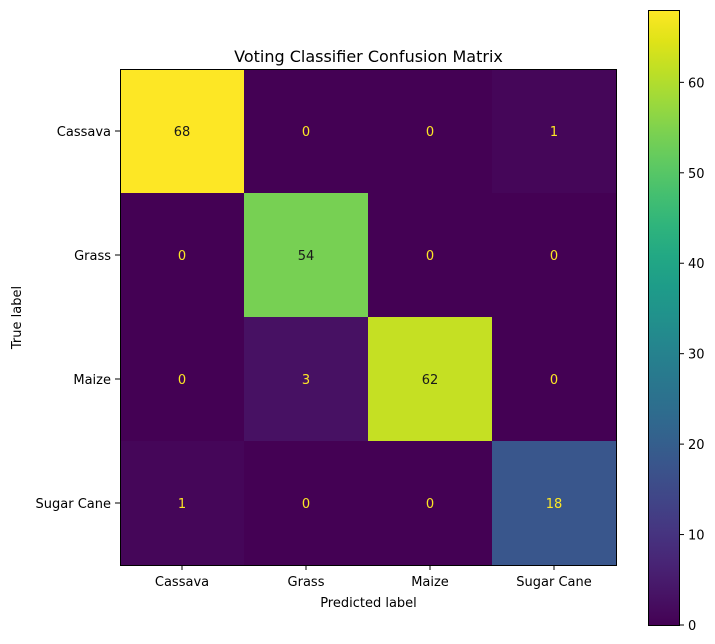 This screenshot has width=715, height=644. What do you see at coordinates (696, 264) in the screenshot?
I see `colorbar-tick-label: 40` at bounding box center [696, 264].